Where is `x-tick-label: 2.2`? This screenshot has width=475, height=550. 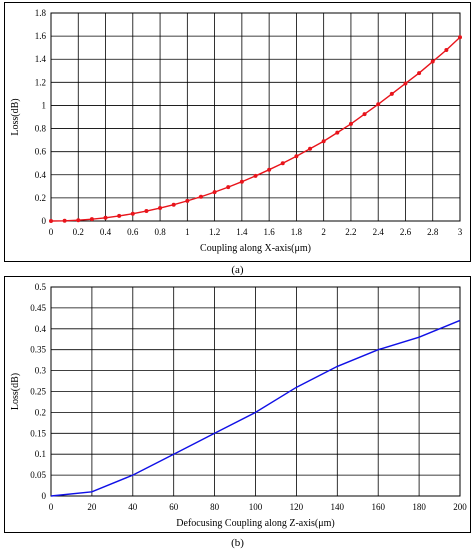 x-tick-label: 2.2 is located at coordinates (350, 232).